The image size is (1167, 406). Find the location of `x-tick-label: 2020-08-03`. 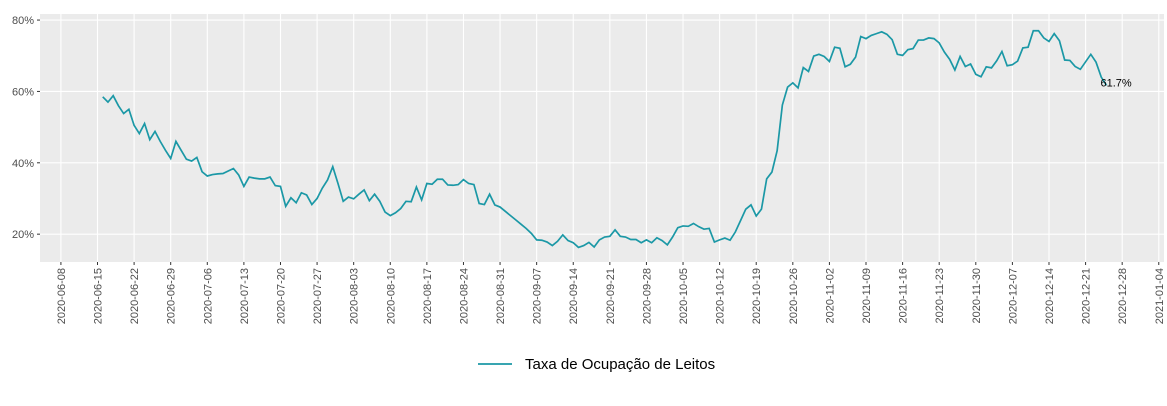

x-tick-label: 2020-08-03 is located at coordinates (355, 296).